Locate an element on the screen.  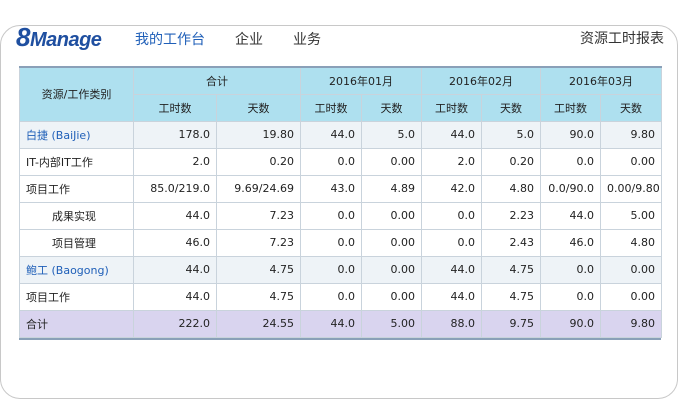
header-row-subcolumns: 工时数 天数 工时数 天数 工时数 天数 工时数 天数 is located at coordinates (341, 107).